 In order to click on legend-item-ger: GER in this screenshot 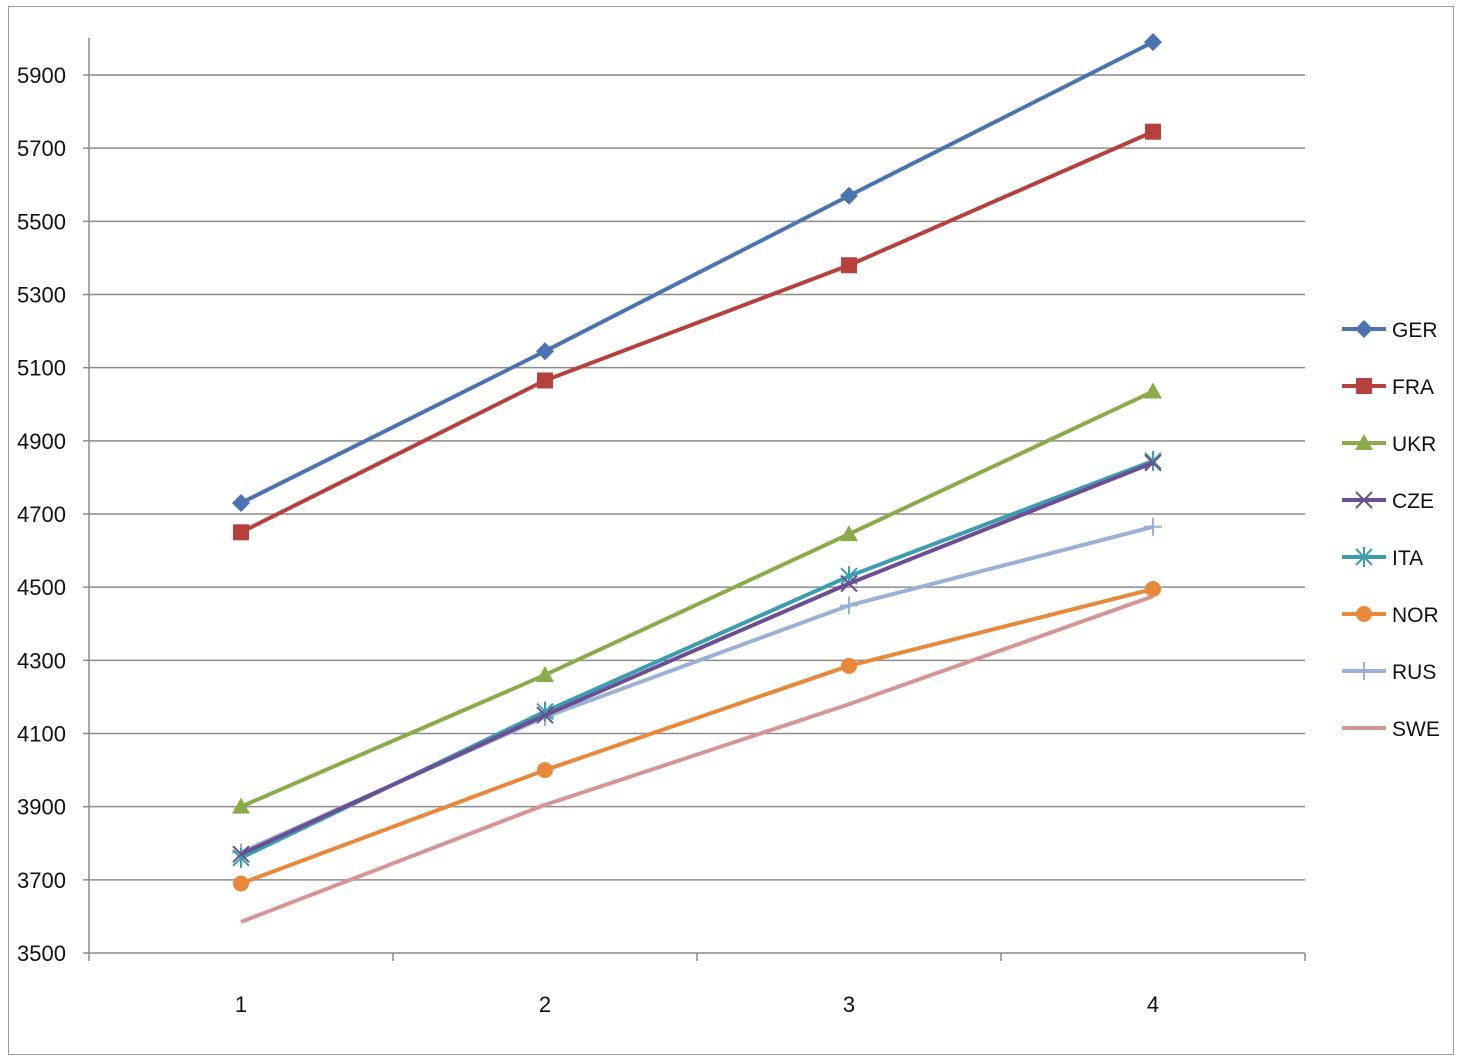, I will do `click(1390, 330)`.